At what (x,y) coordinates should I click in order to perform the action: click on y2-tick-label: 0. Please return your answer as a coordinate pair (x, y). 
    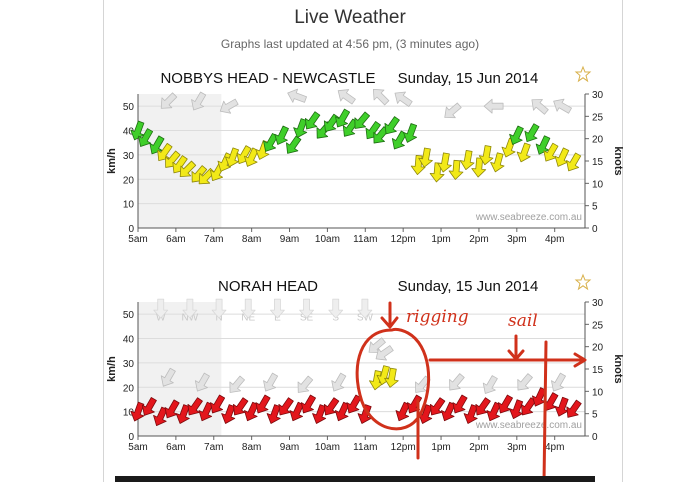
    Looking at the image, I should click on (595, 437).